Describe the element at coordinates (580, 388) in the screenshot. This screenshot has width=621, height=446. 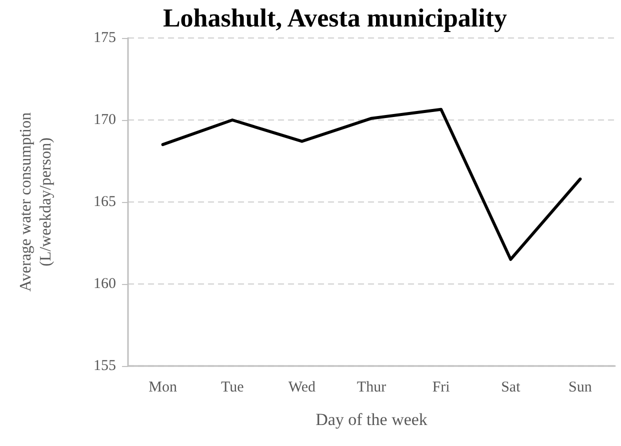
I see `x-tick-label: Sun` at that location.